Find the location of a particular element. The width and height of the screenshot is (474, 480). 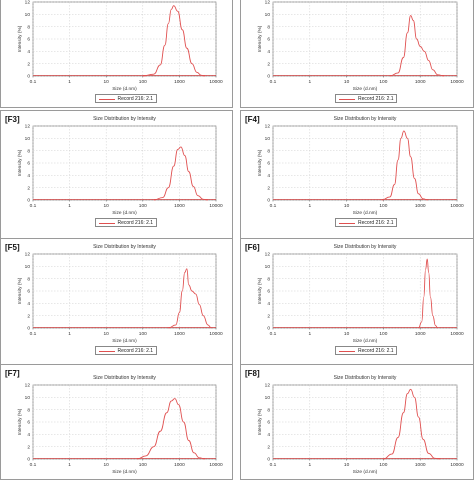

panel-label: [F8] is located at coordinates (252, 373).